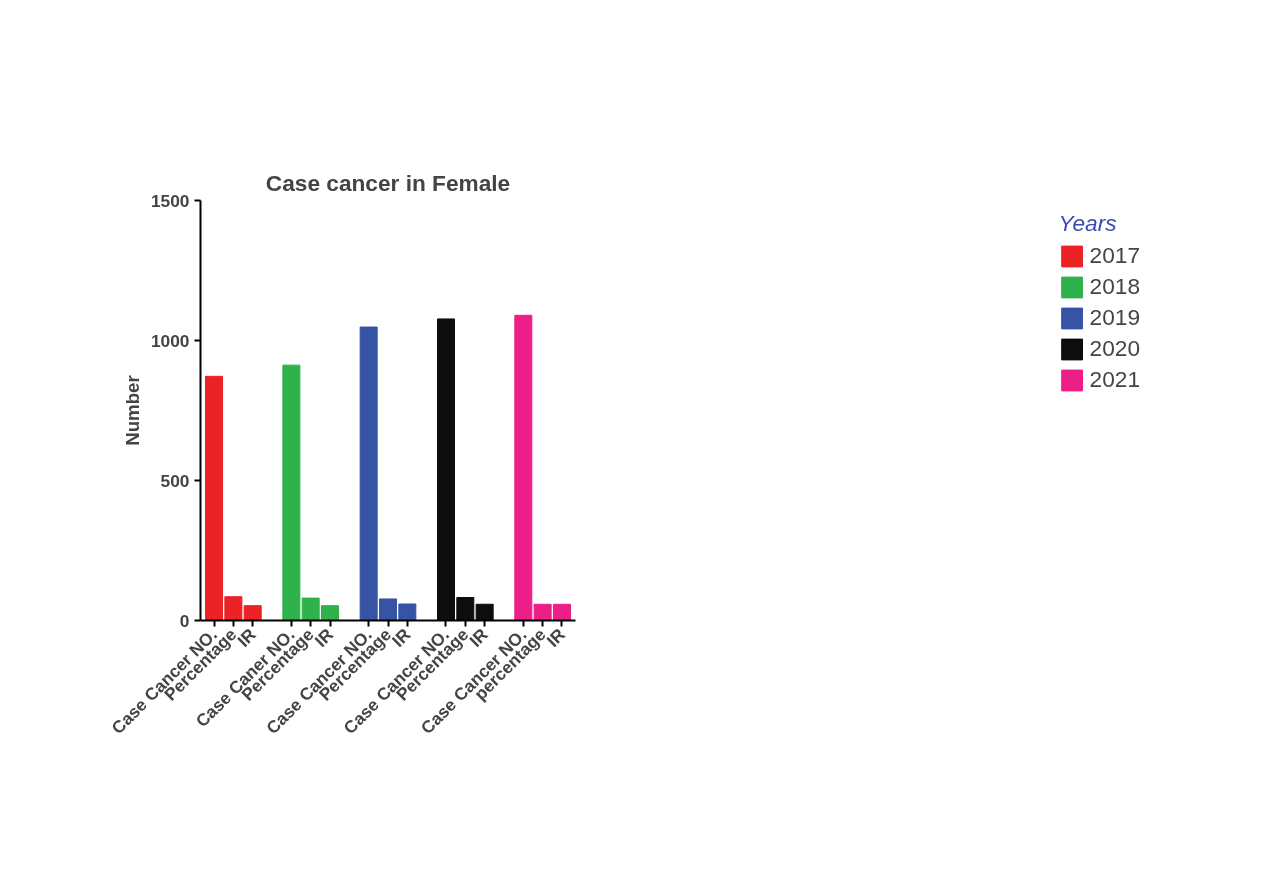 This screenshot has width=1281, height=879. What do you see at coordinates (132, 410) in the screenshot?
I see `y-axis-title: Number` at bounding box center [132, 410].